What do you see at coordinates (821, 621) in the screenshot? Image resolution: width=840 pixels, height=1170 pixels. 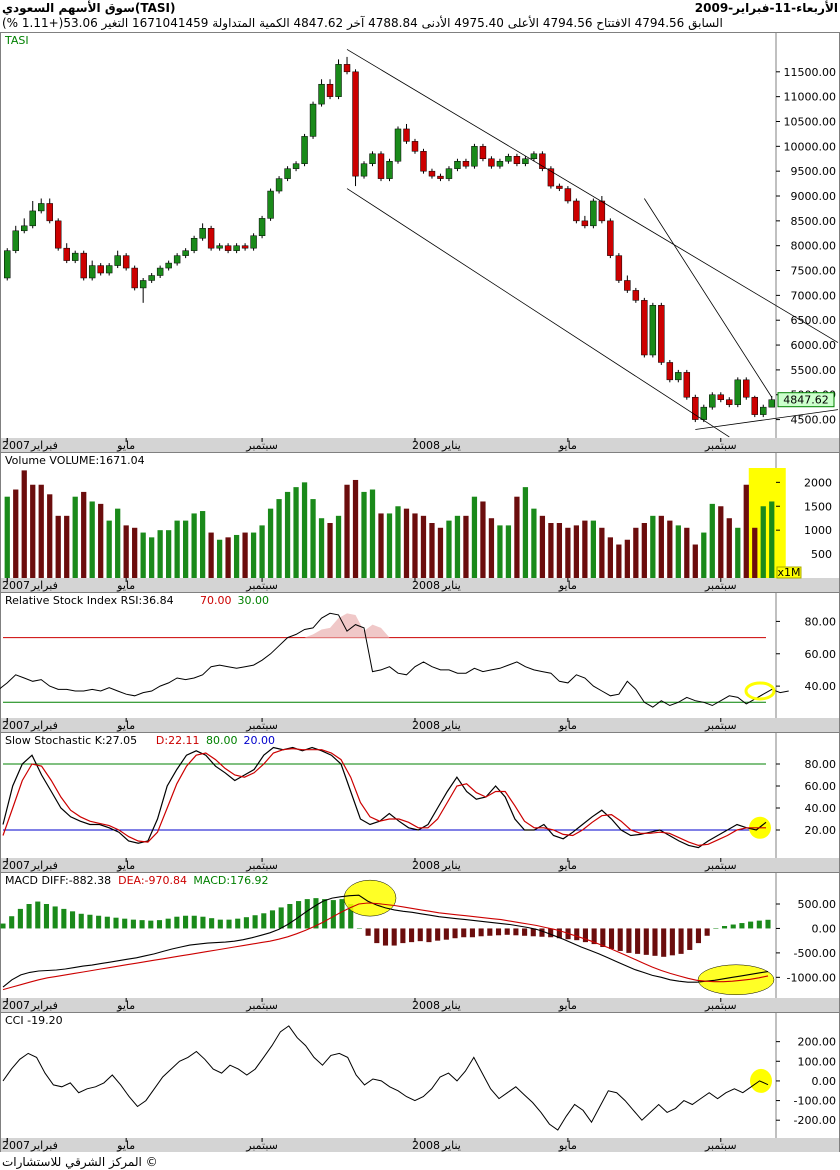 I see `y-tick-label-2: 80.00` at bounding box center [821, 621].